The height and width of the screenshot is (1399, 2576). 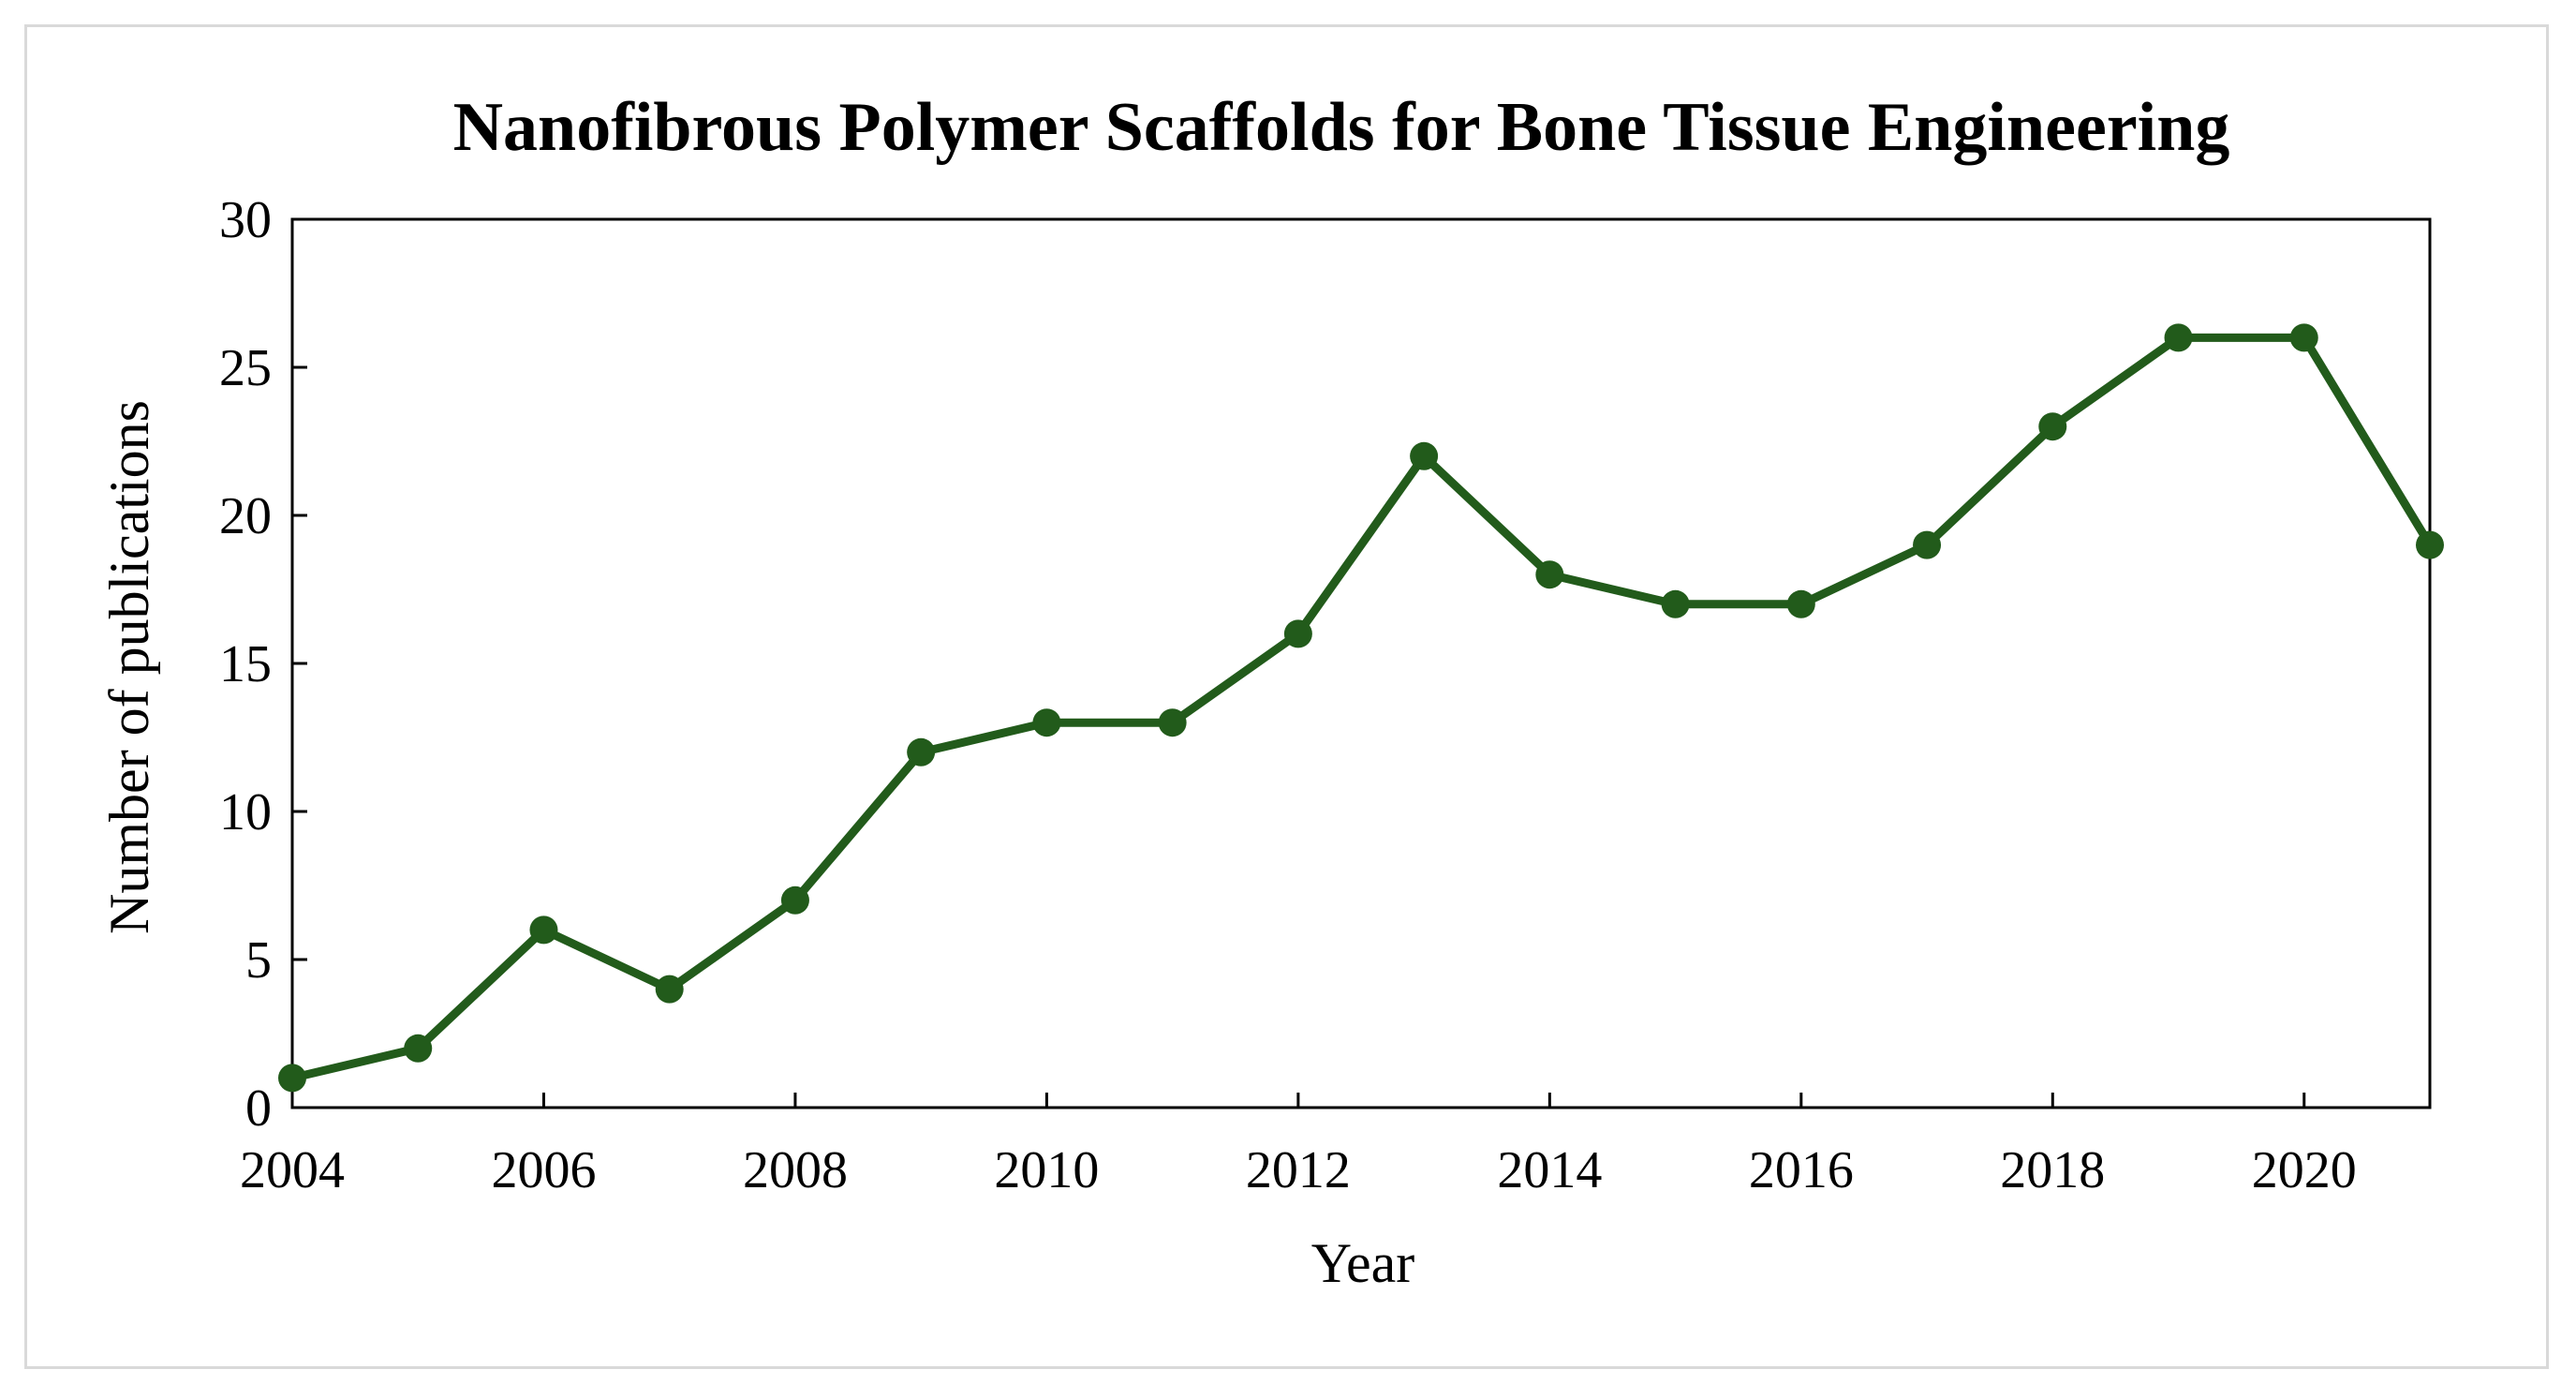 What do you see at coordinates (1927, 545) in the screenshot?
I see `data-point-2017` at bounding box center [1927, 545].